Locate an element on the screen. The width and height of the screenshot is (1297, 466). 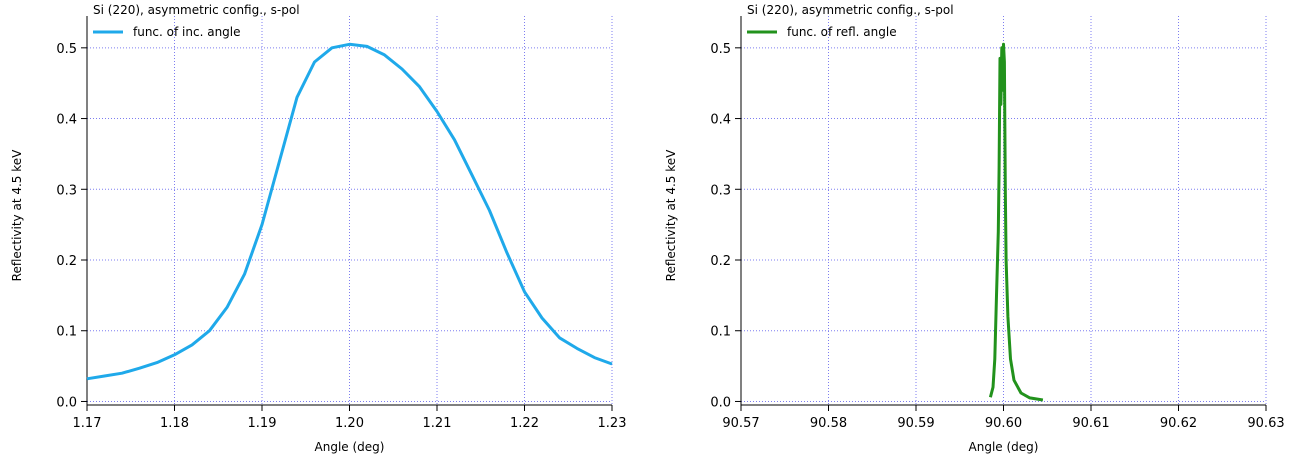
x-tick-label: 90.62 is located at coordinates (1178, 423).